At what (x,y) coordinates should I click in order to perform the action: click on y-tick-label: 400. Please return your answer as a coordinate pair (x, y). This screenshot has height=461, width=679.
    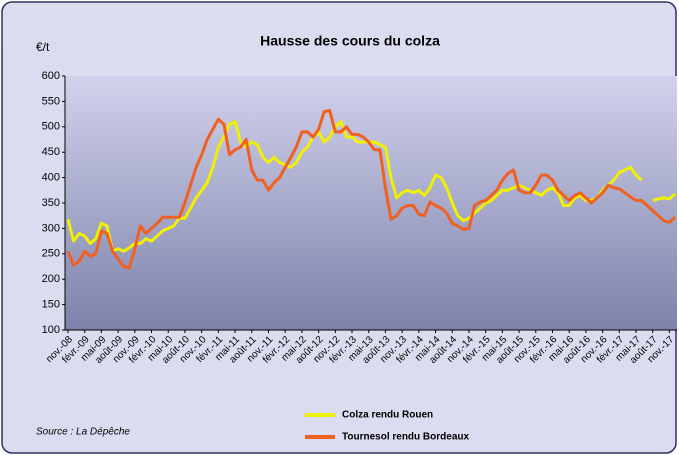
    Looking at the image, I should click on (51, 178).